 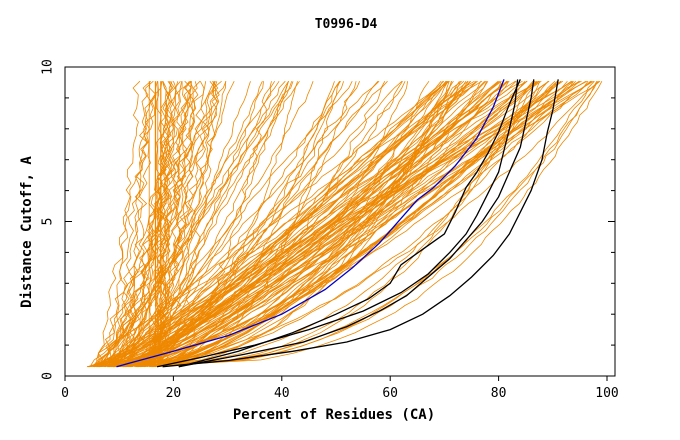 What do you see at coordinates (27, 232) in the screenshot?
I see `y-axis-label: Distance Cutoff, A` at bounding box center [27, 232].